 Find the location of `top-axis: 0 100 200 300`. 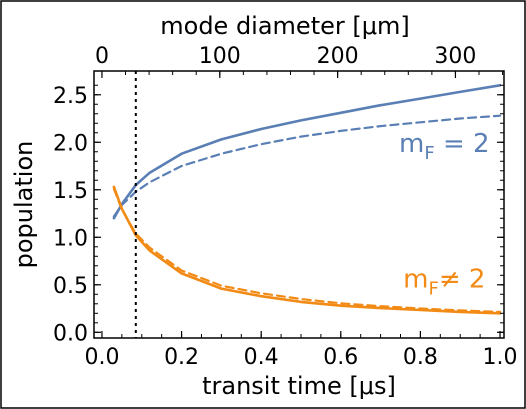

top-axis: 0 100 200 300 is located at coordinates (299, 61).